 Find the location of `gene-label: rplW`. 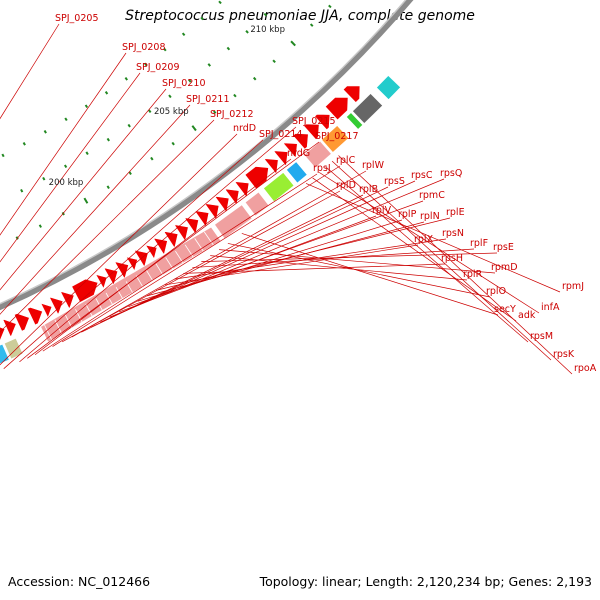

gene-label: rplW is located at coordinates (373, 165).